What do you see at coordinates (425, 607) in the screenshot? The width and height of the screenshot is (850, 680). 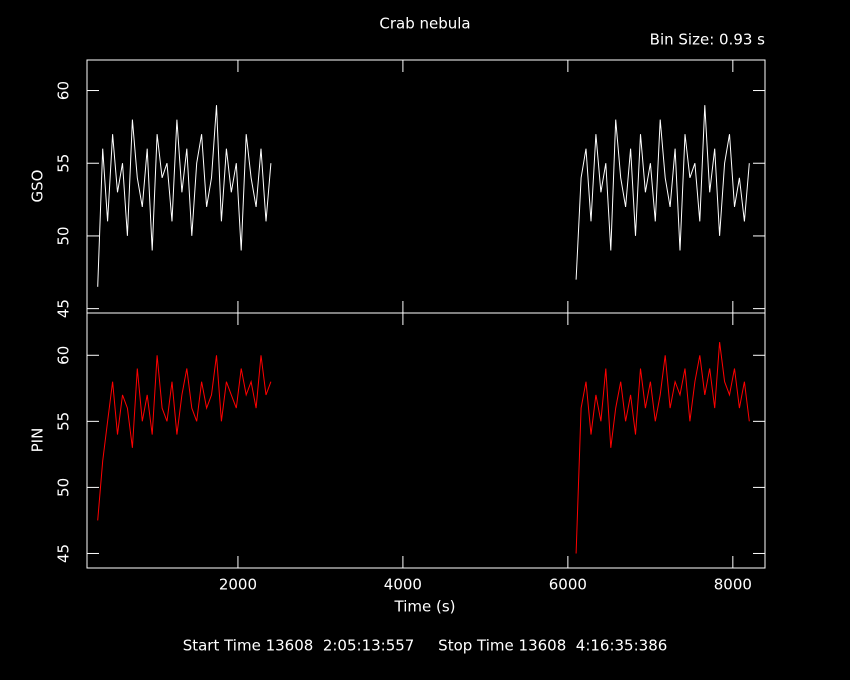 I see `x-axis-label: Time (s)` at bounding box center [425, 607].